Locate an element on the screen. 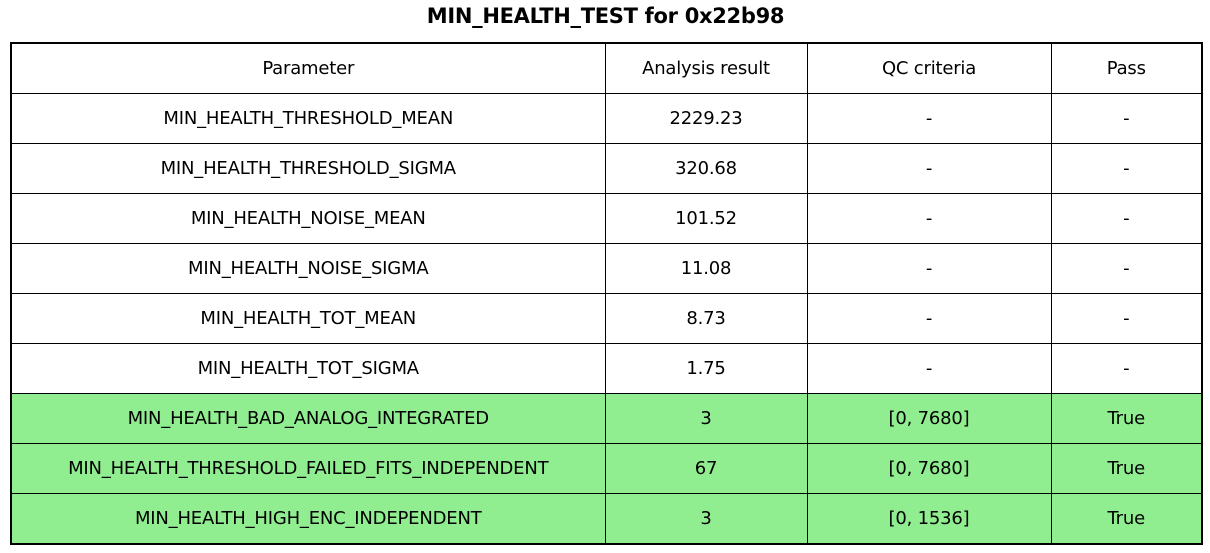  table-row: MIN_HEALTH_NOISE_SIGMA 11.08 - - is located at coordinates (606, 268).